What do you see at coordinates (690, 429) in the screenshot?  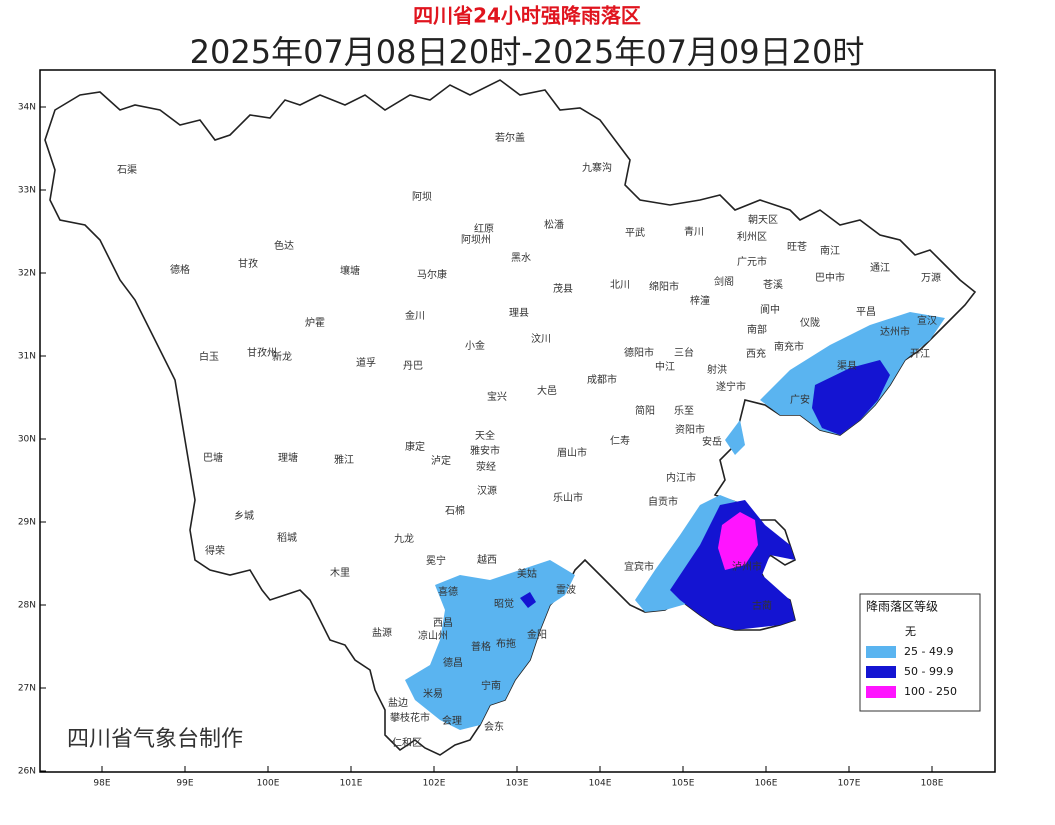 I see `place-label: 资阳市` at bounding box center [690, 429].